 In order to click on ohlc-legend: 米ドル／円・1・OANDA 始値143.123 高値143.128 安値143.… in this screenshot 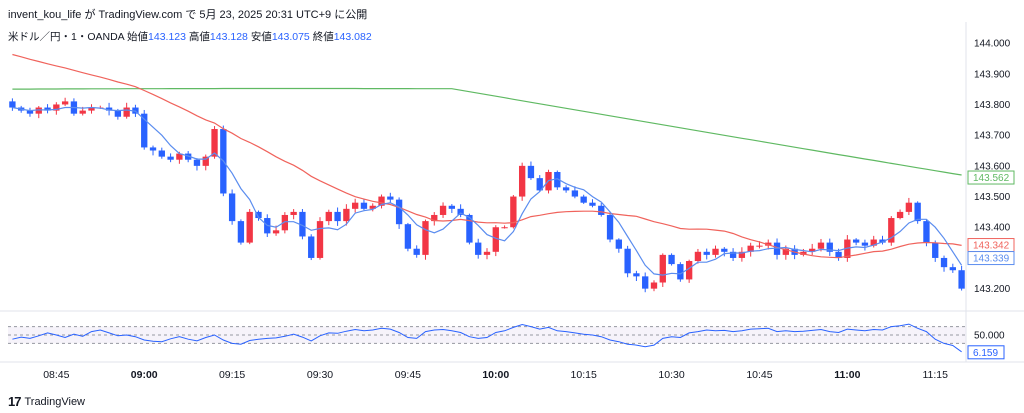, I will do `click(190, 36)`.